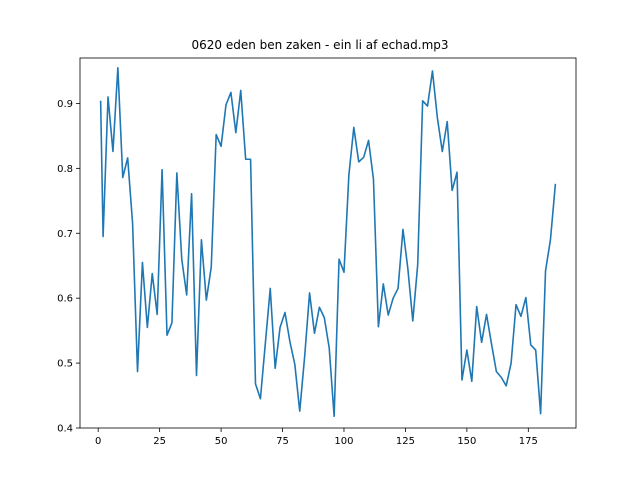 This screenshot has width=640, height=480. Describe the element at coordinates (528, 441) in the screenshot. I see `x-tick-label: 175` at that location.